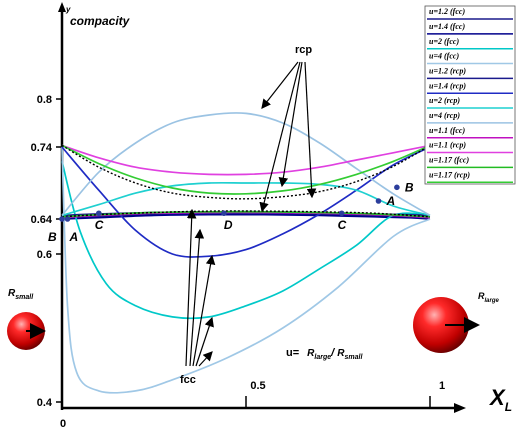 This screenshot has width=519, height=433. What do you see at coordinates (100, 21) in the screenshot?
I see `y-axis-title: compacity` at bounding box center [100, 21].